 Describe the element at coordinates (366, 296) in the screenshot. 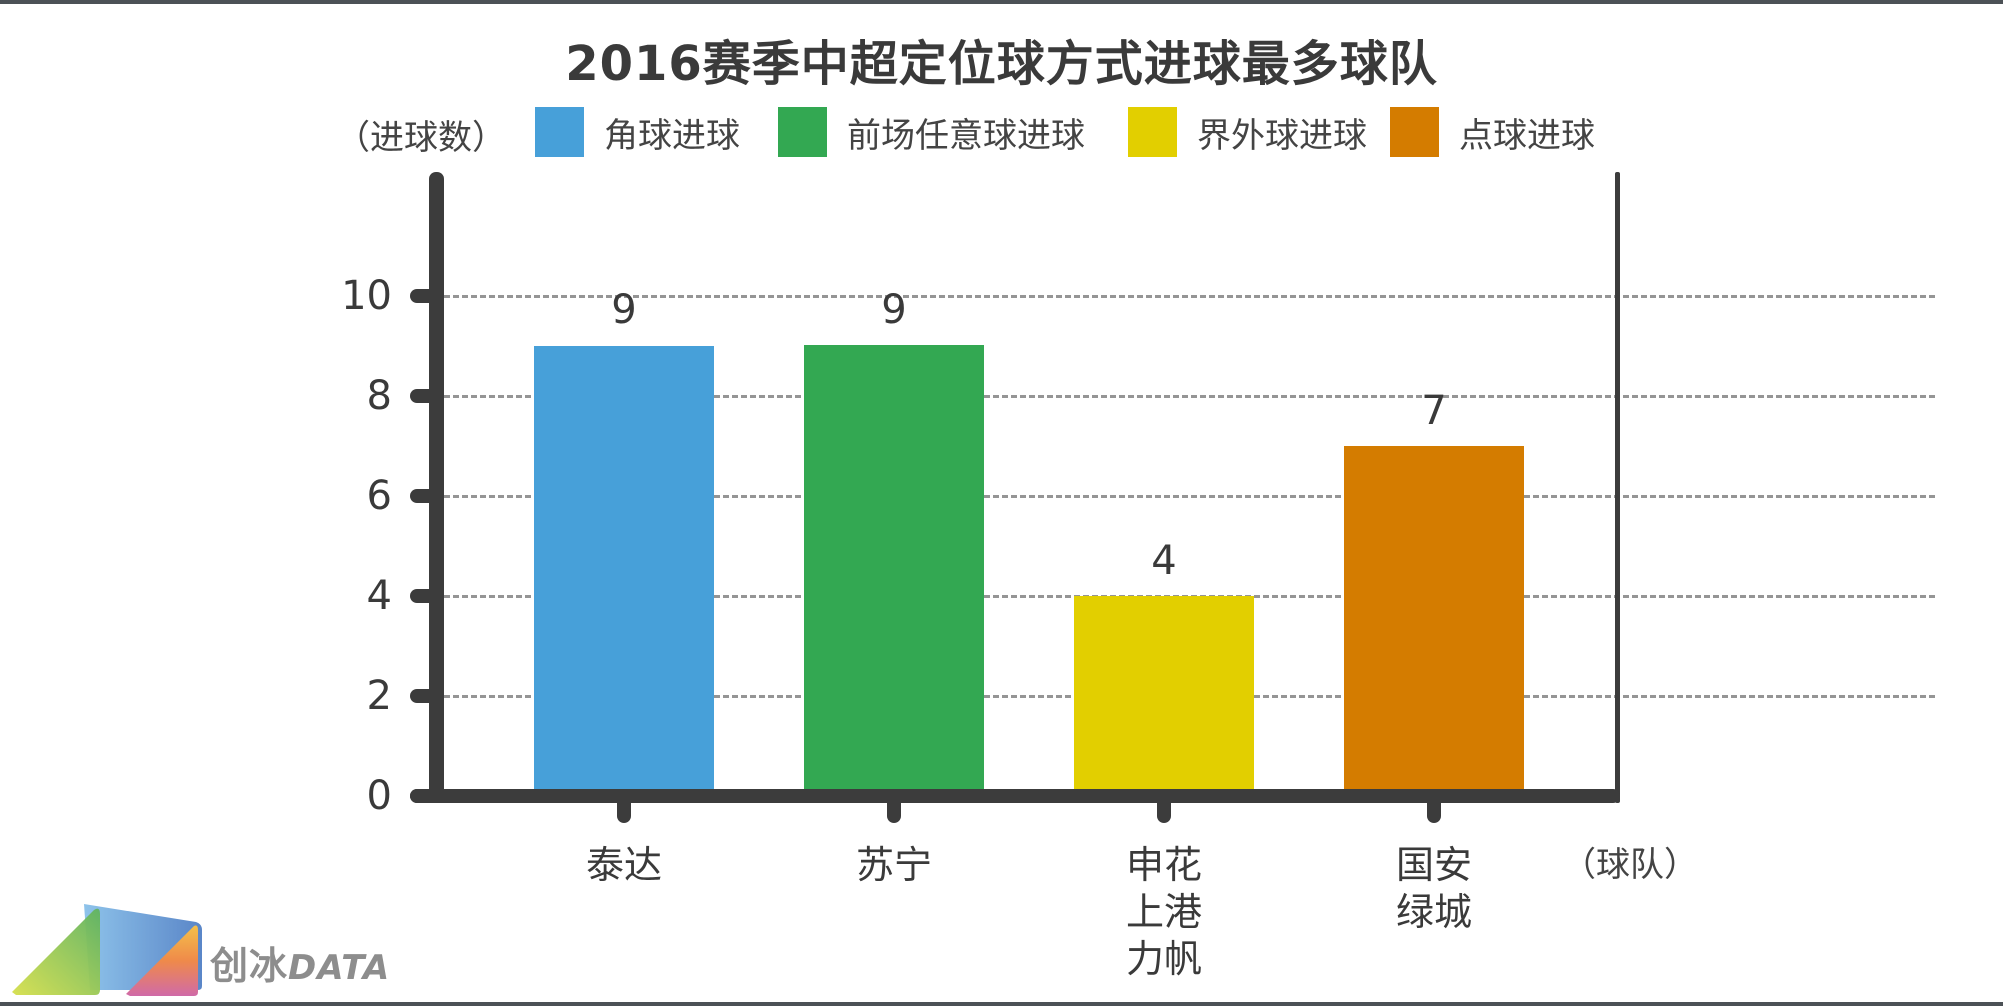

I see `y-tick-label: 10` at that location.